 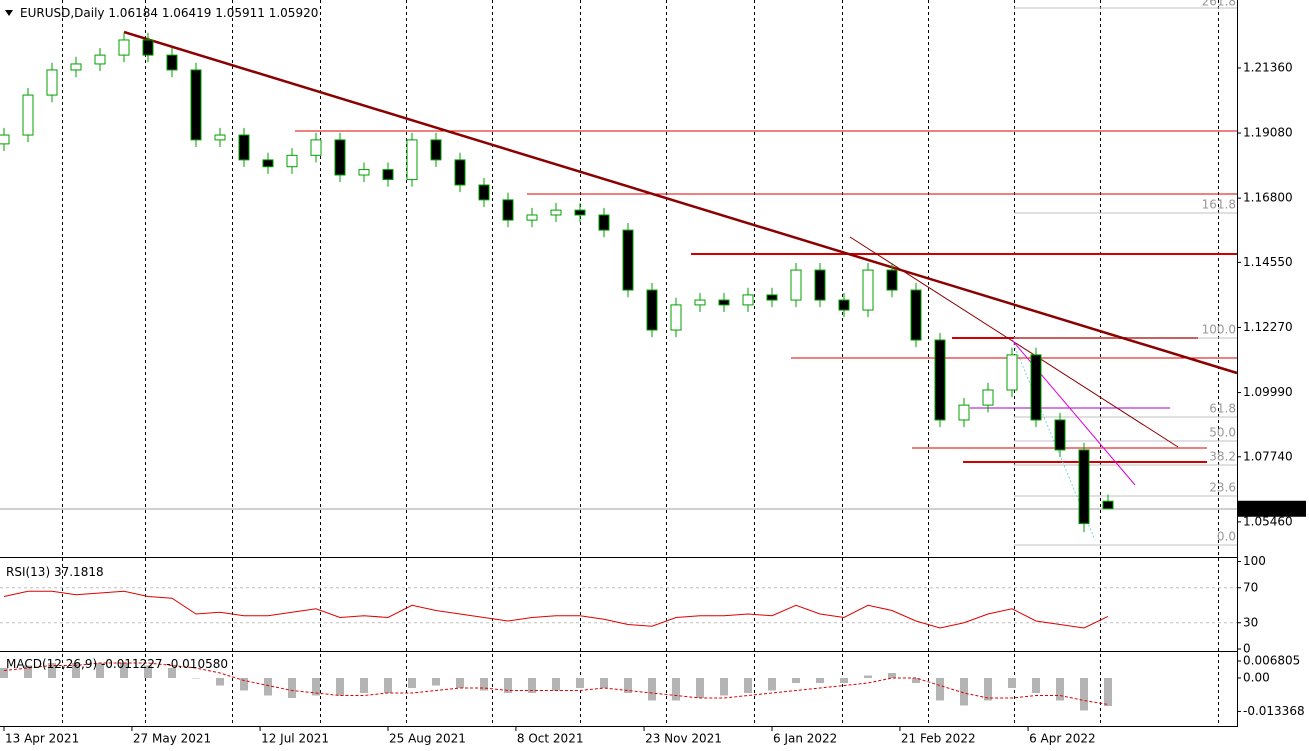 I want to click on x-tick-label: 21 Feb 2022, so click(x=938, y=739).